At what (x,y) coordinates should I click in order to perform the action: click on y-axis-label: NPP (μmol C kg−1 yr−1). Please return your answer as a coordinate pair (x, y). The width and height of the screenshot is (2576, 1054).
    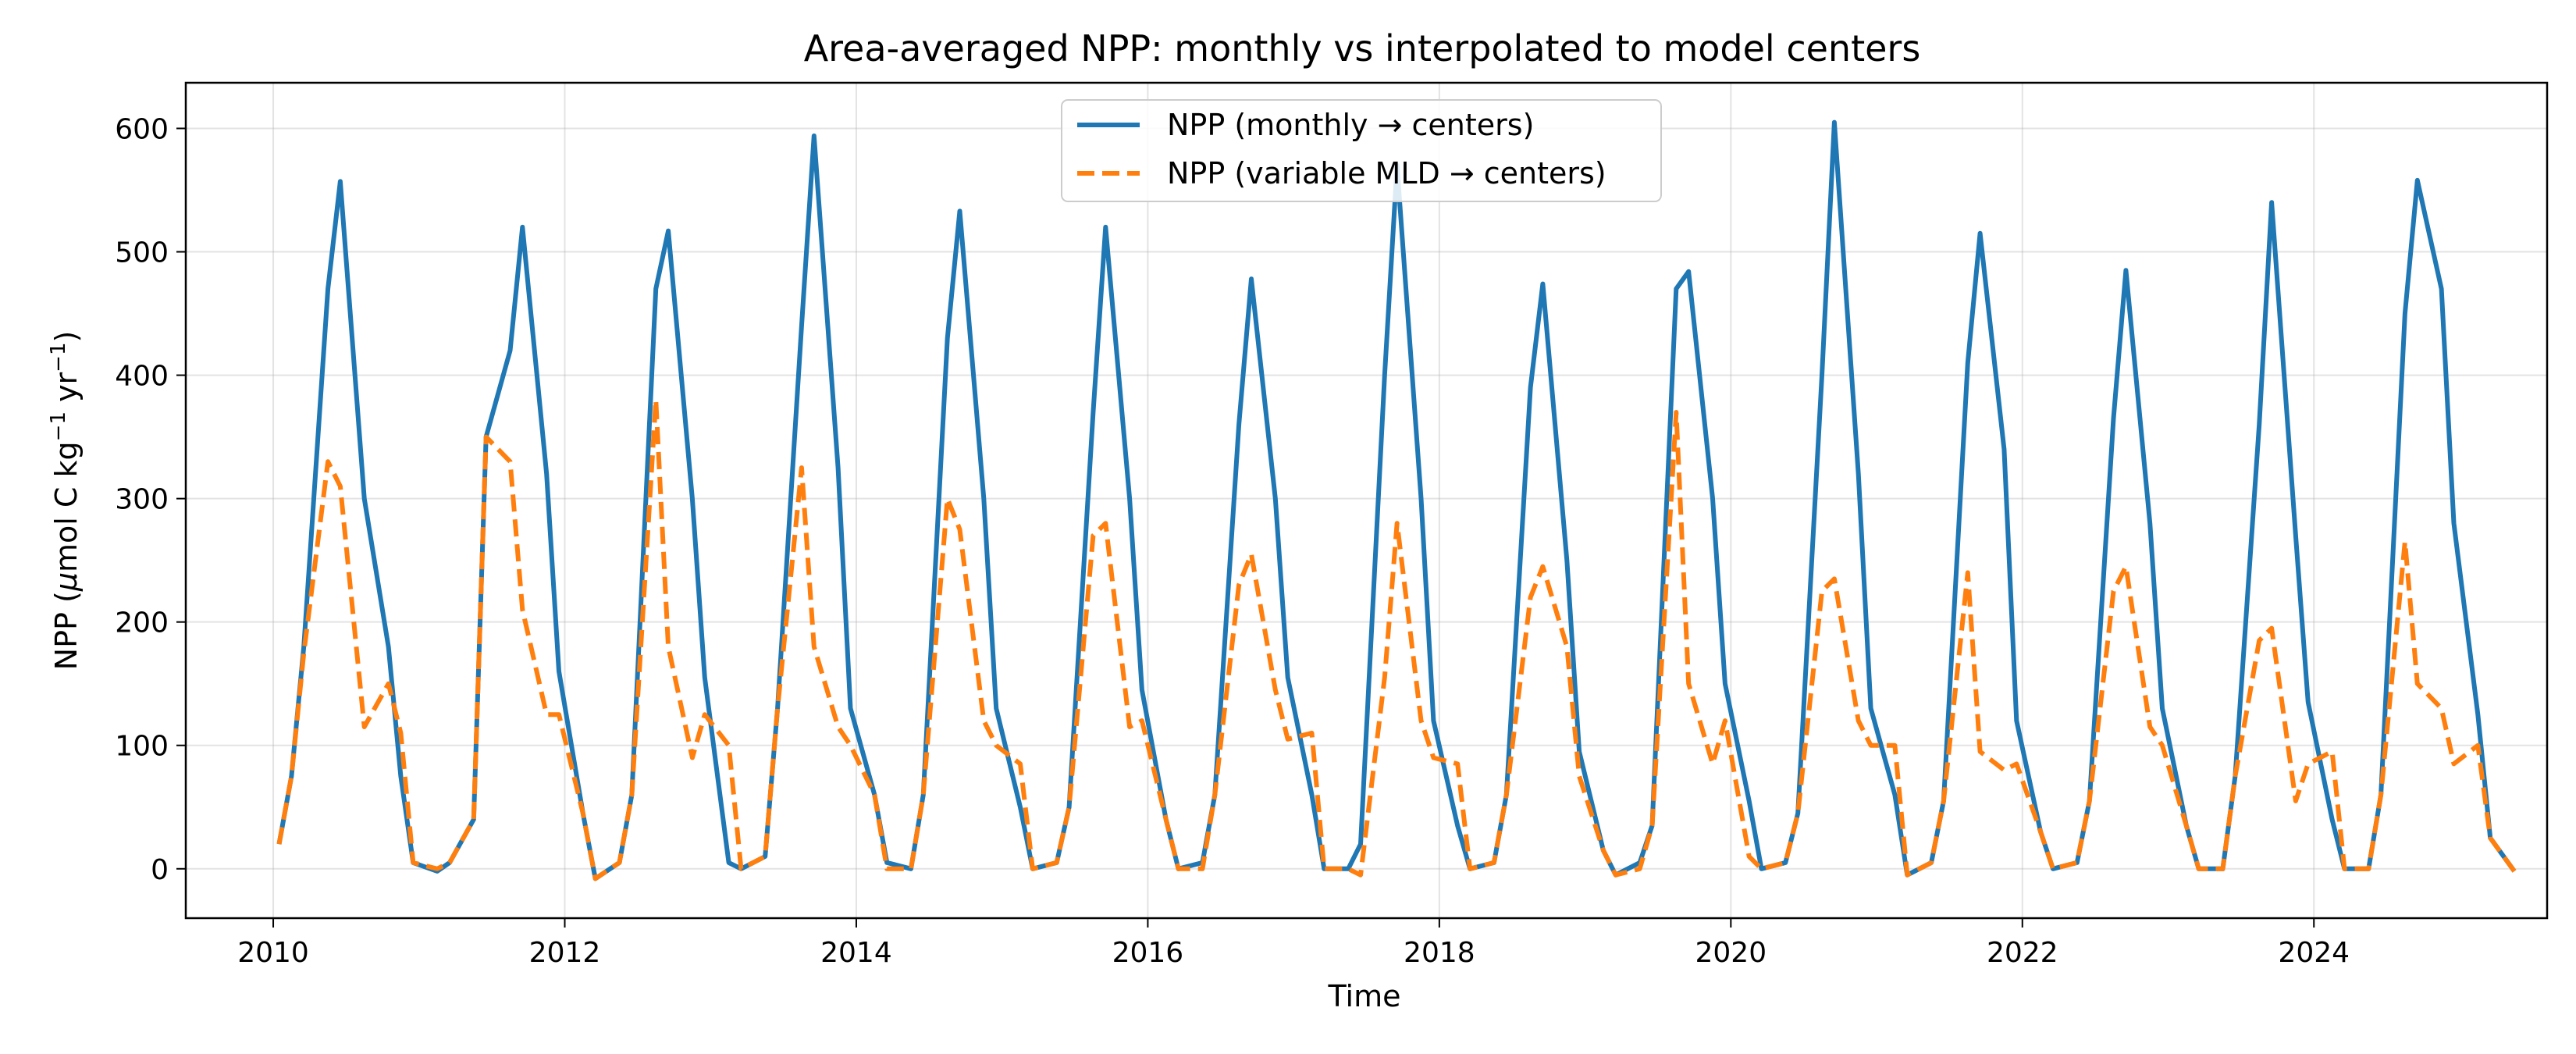
    Looking at the image, I should click on (65, 501).